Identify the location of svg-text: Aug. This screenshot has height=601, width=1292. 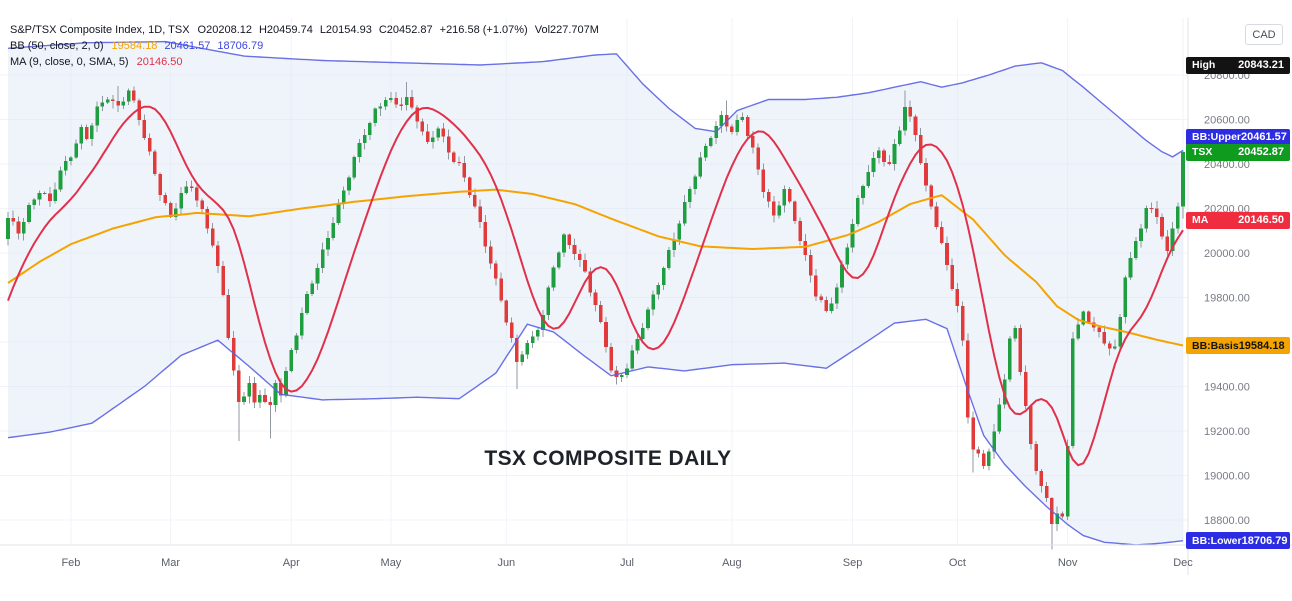
(732, 563).